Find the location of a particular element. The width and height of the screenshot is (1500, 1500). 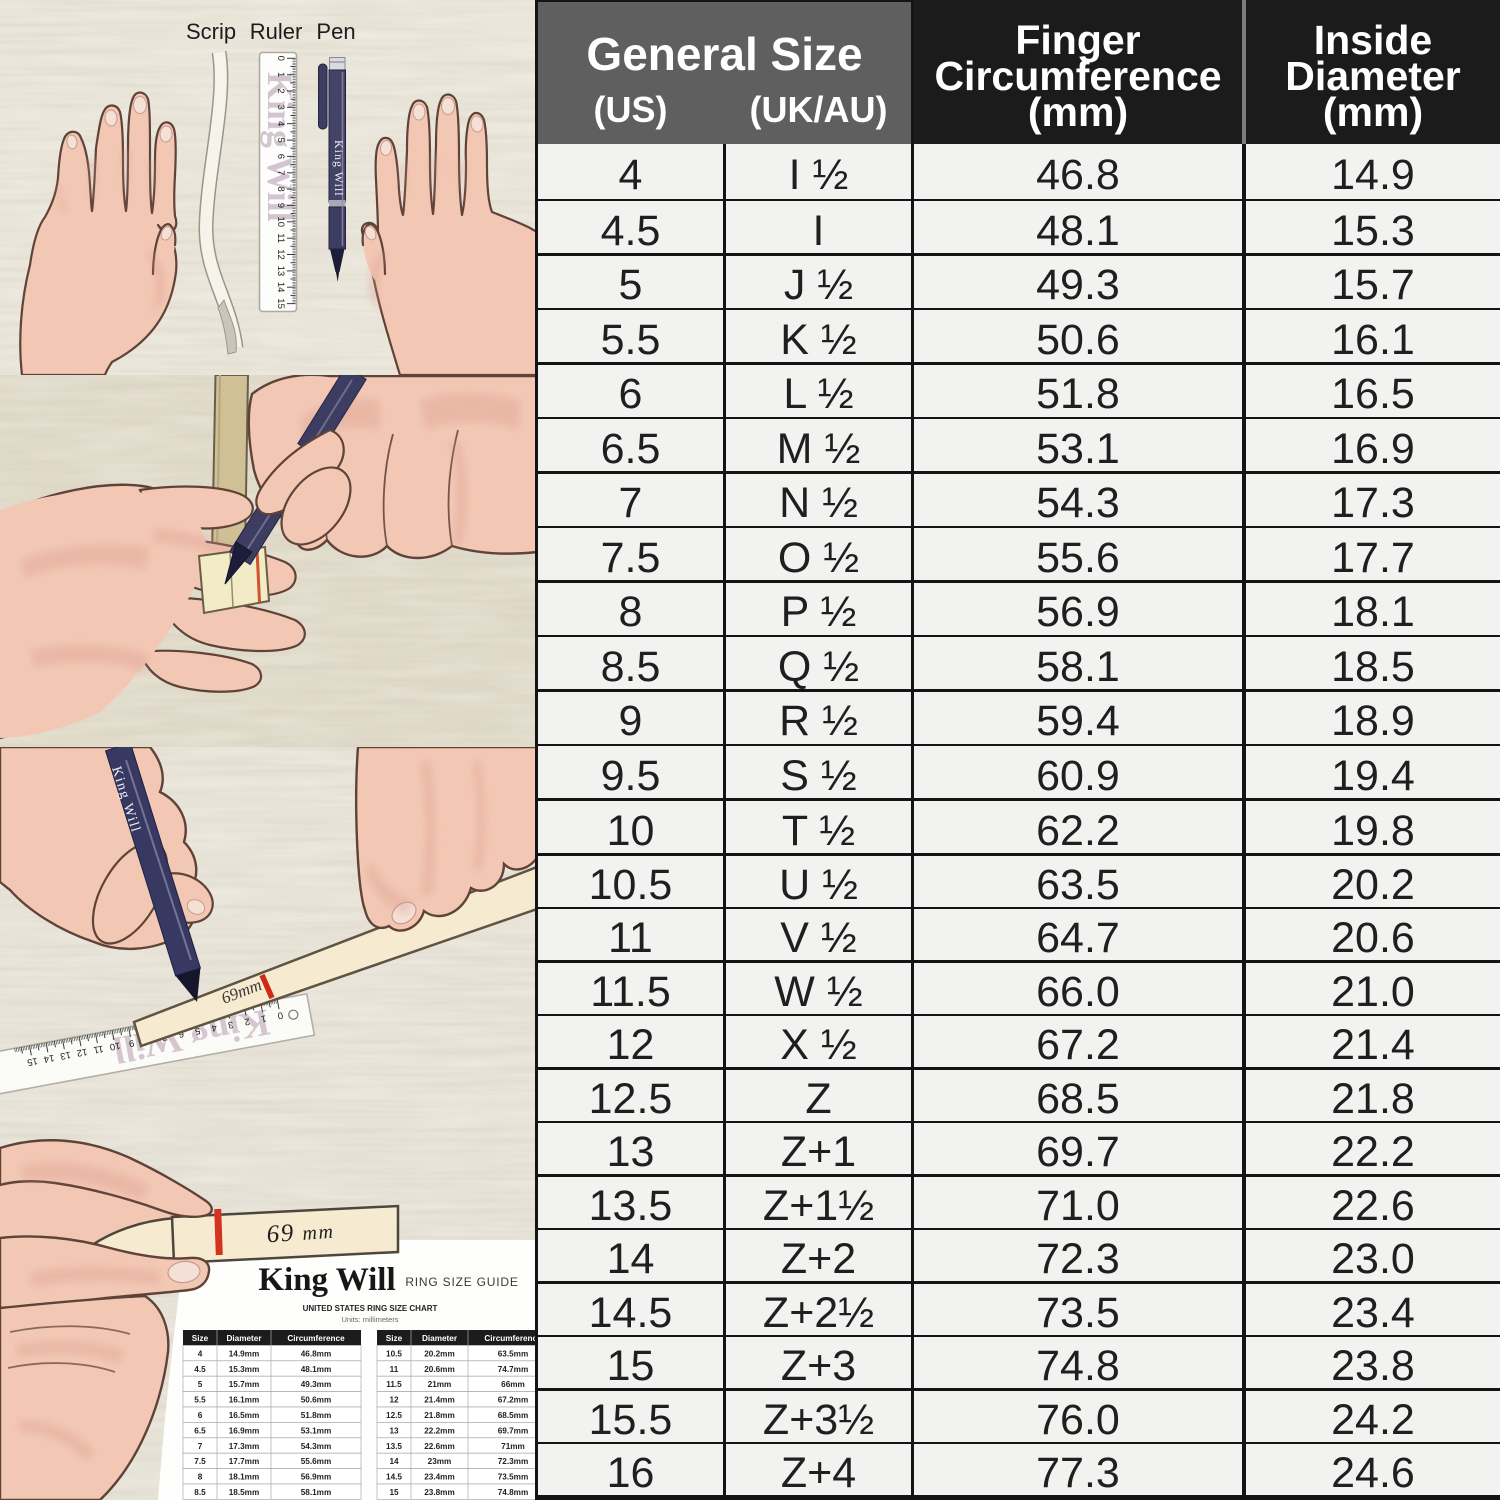

svg-text: 51.8mm is located at coordinates (316, 1415).